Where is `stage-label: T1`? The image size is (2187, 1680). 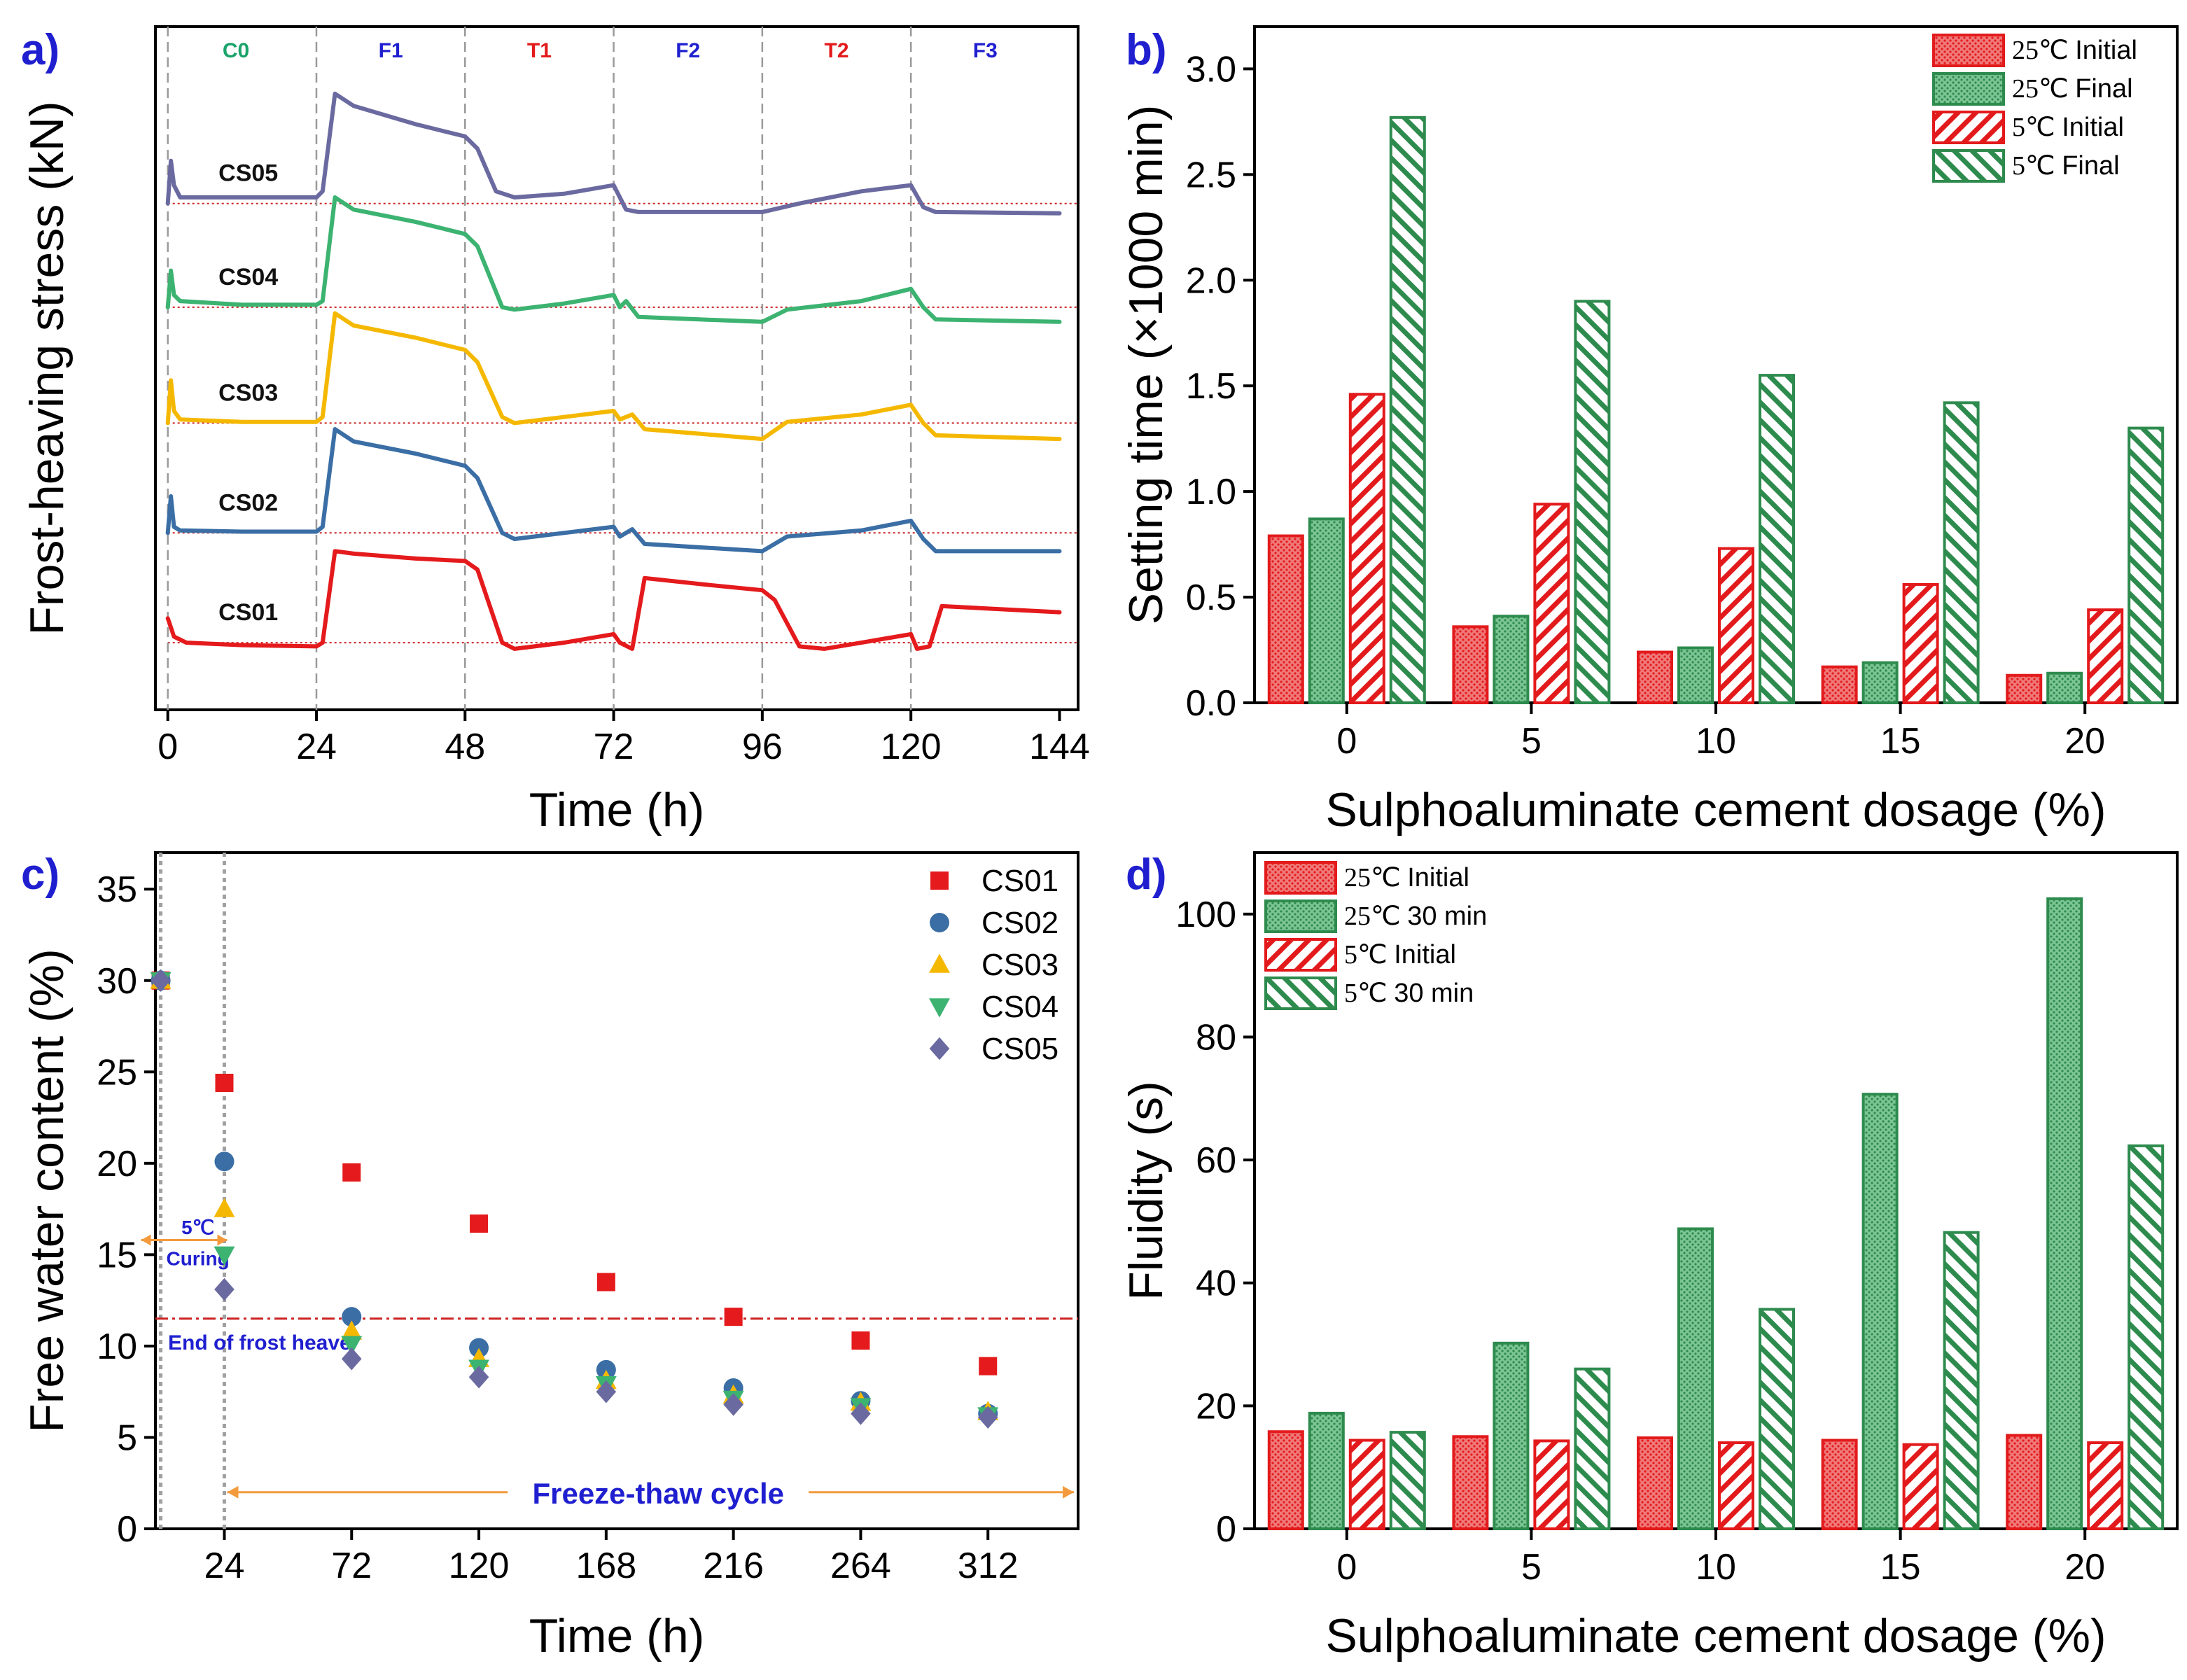
stage-label: T1 is located at coordinates (539, 50).